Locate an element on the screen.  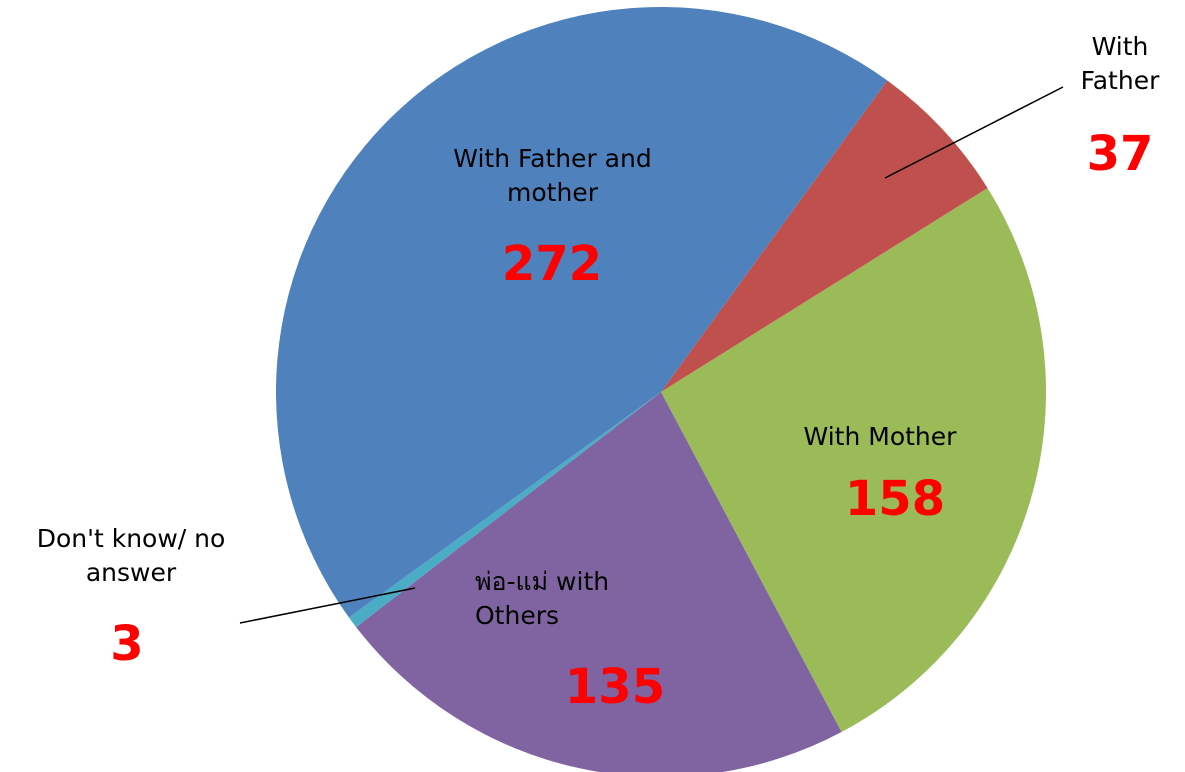
value-label: 3 is located at coordinates (127, 644).